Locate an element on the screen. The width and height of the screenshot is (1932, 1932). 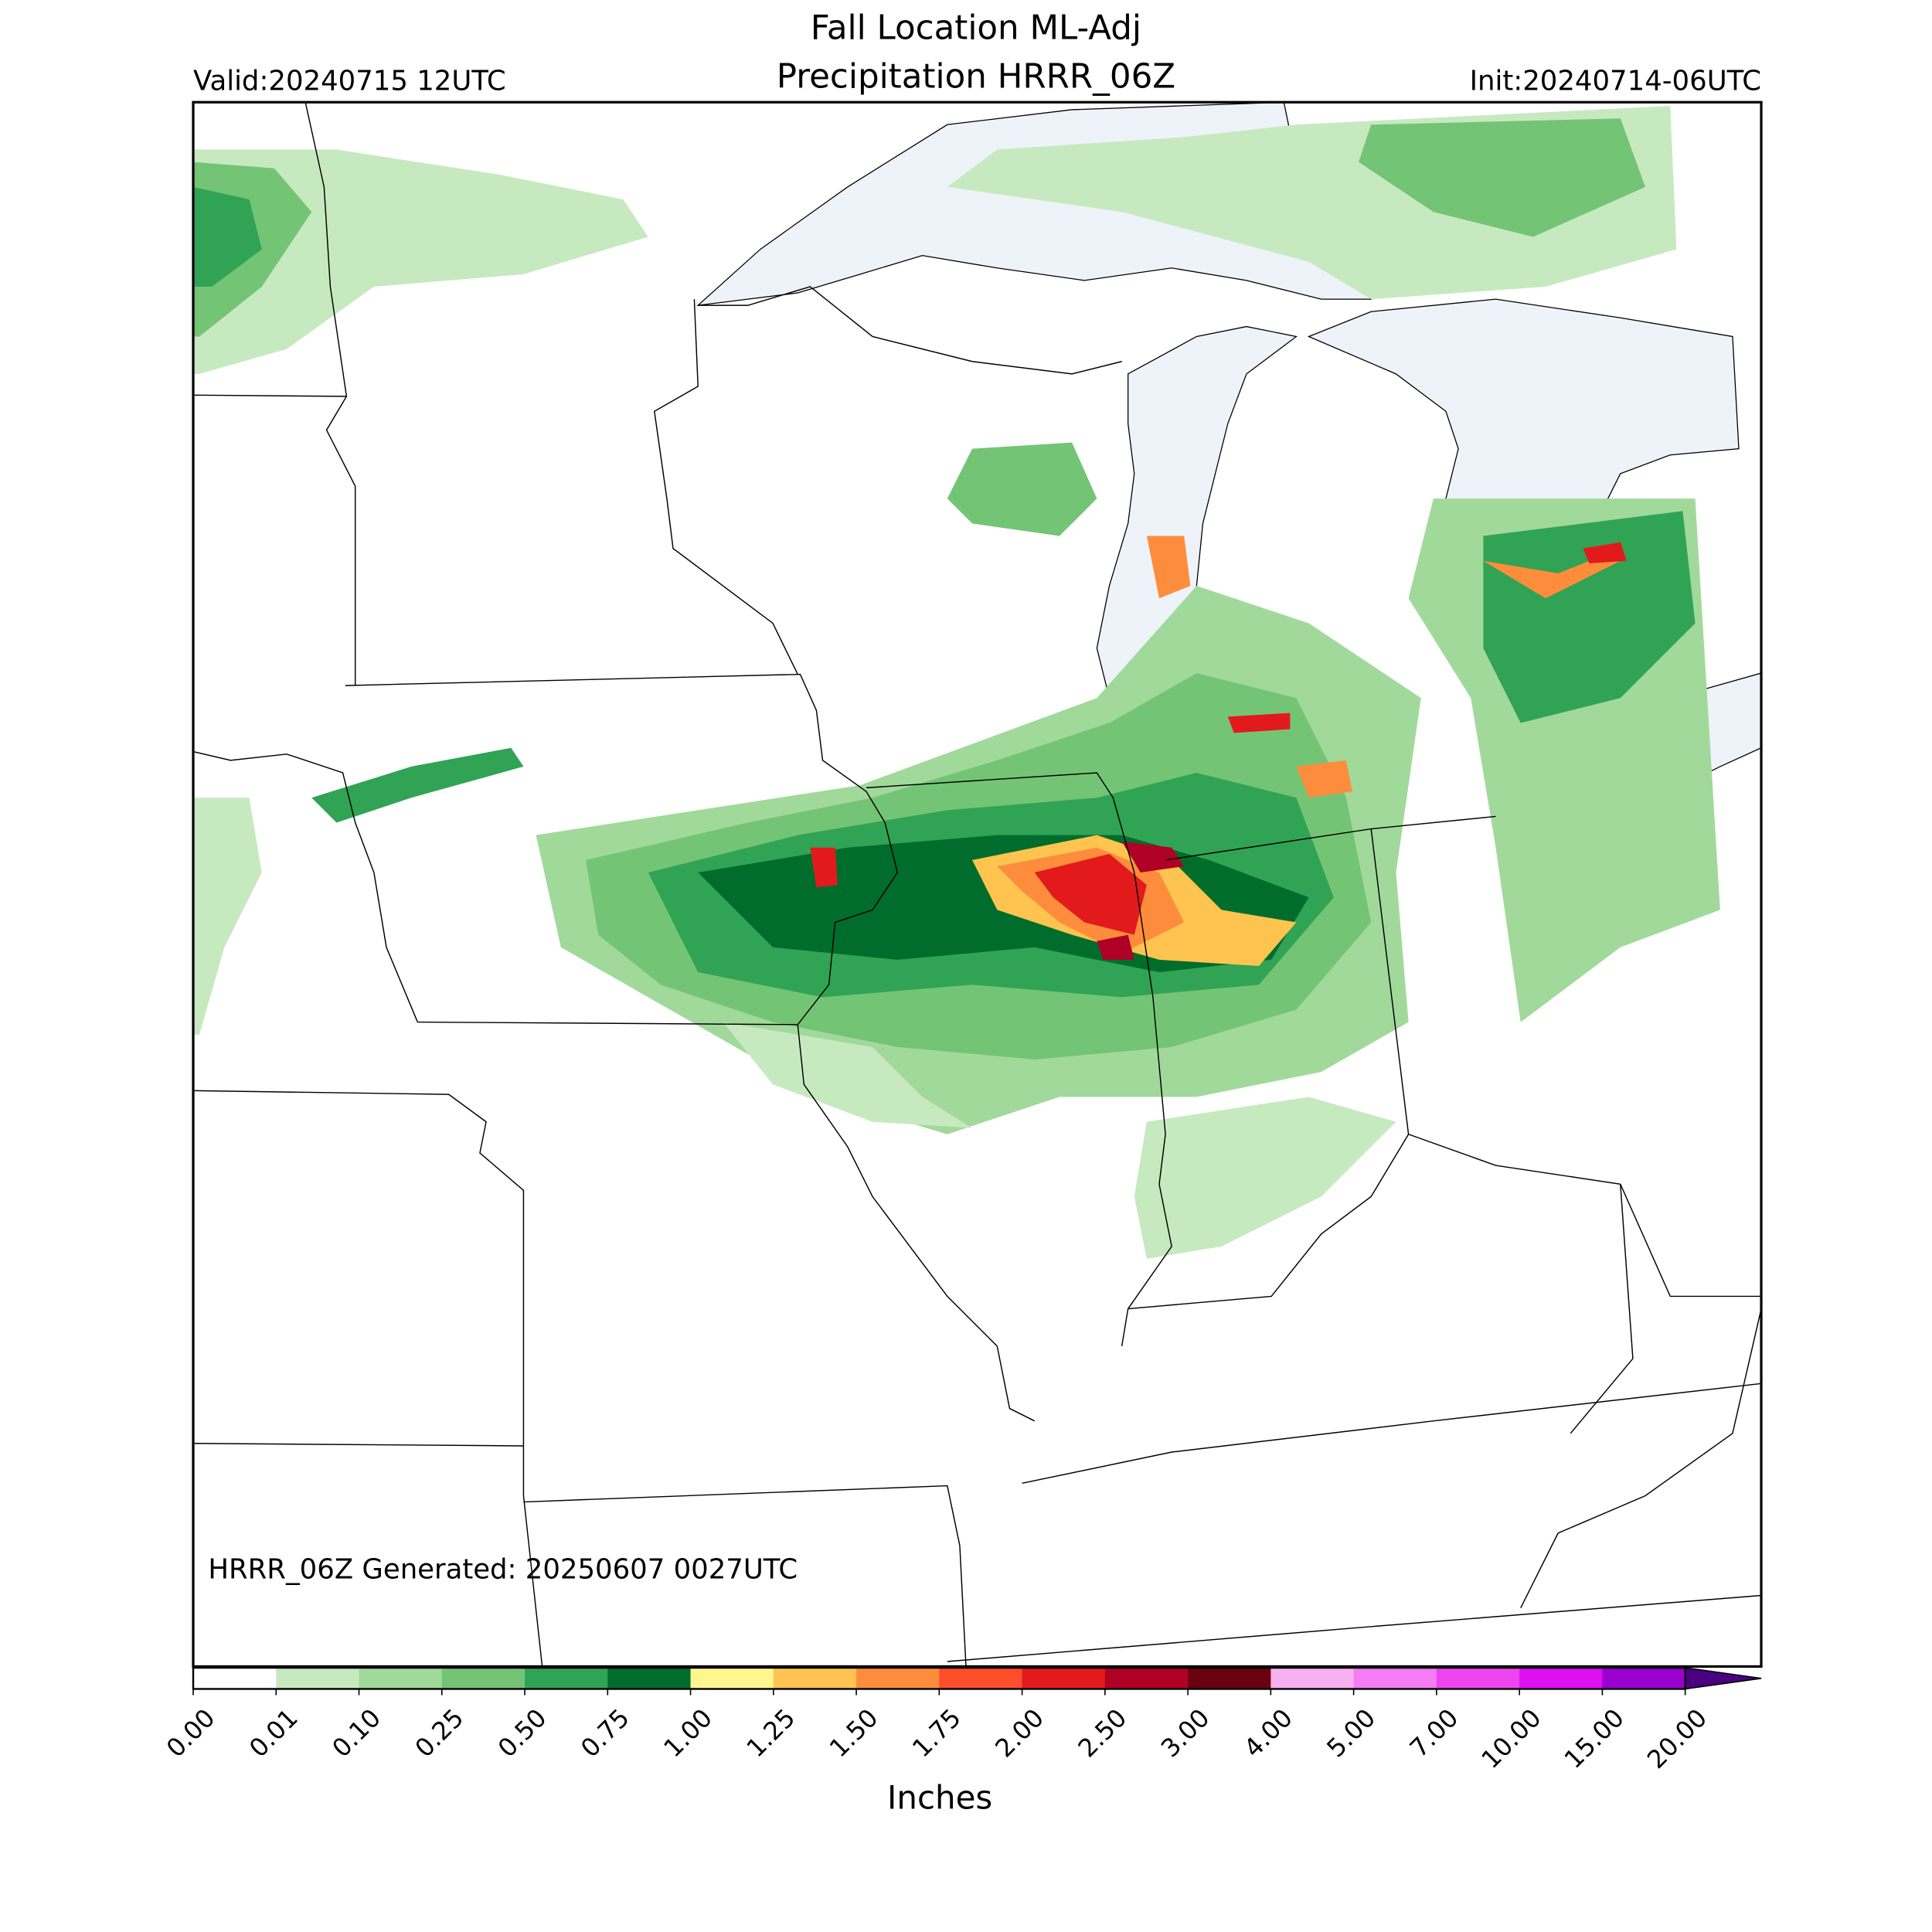
colorbar-tick-label: 10.00 is located at coordinates (1511, 1739).